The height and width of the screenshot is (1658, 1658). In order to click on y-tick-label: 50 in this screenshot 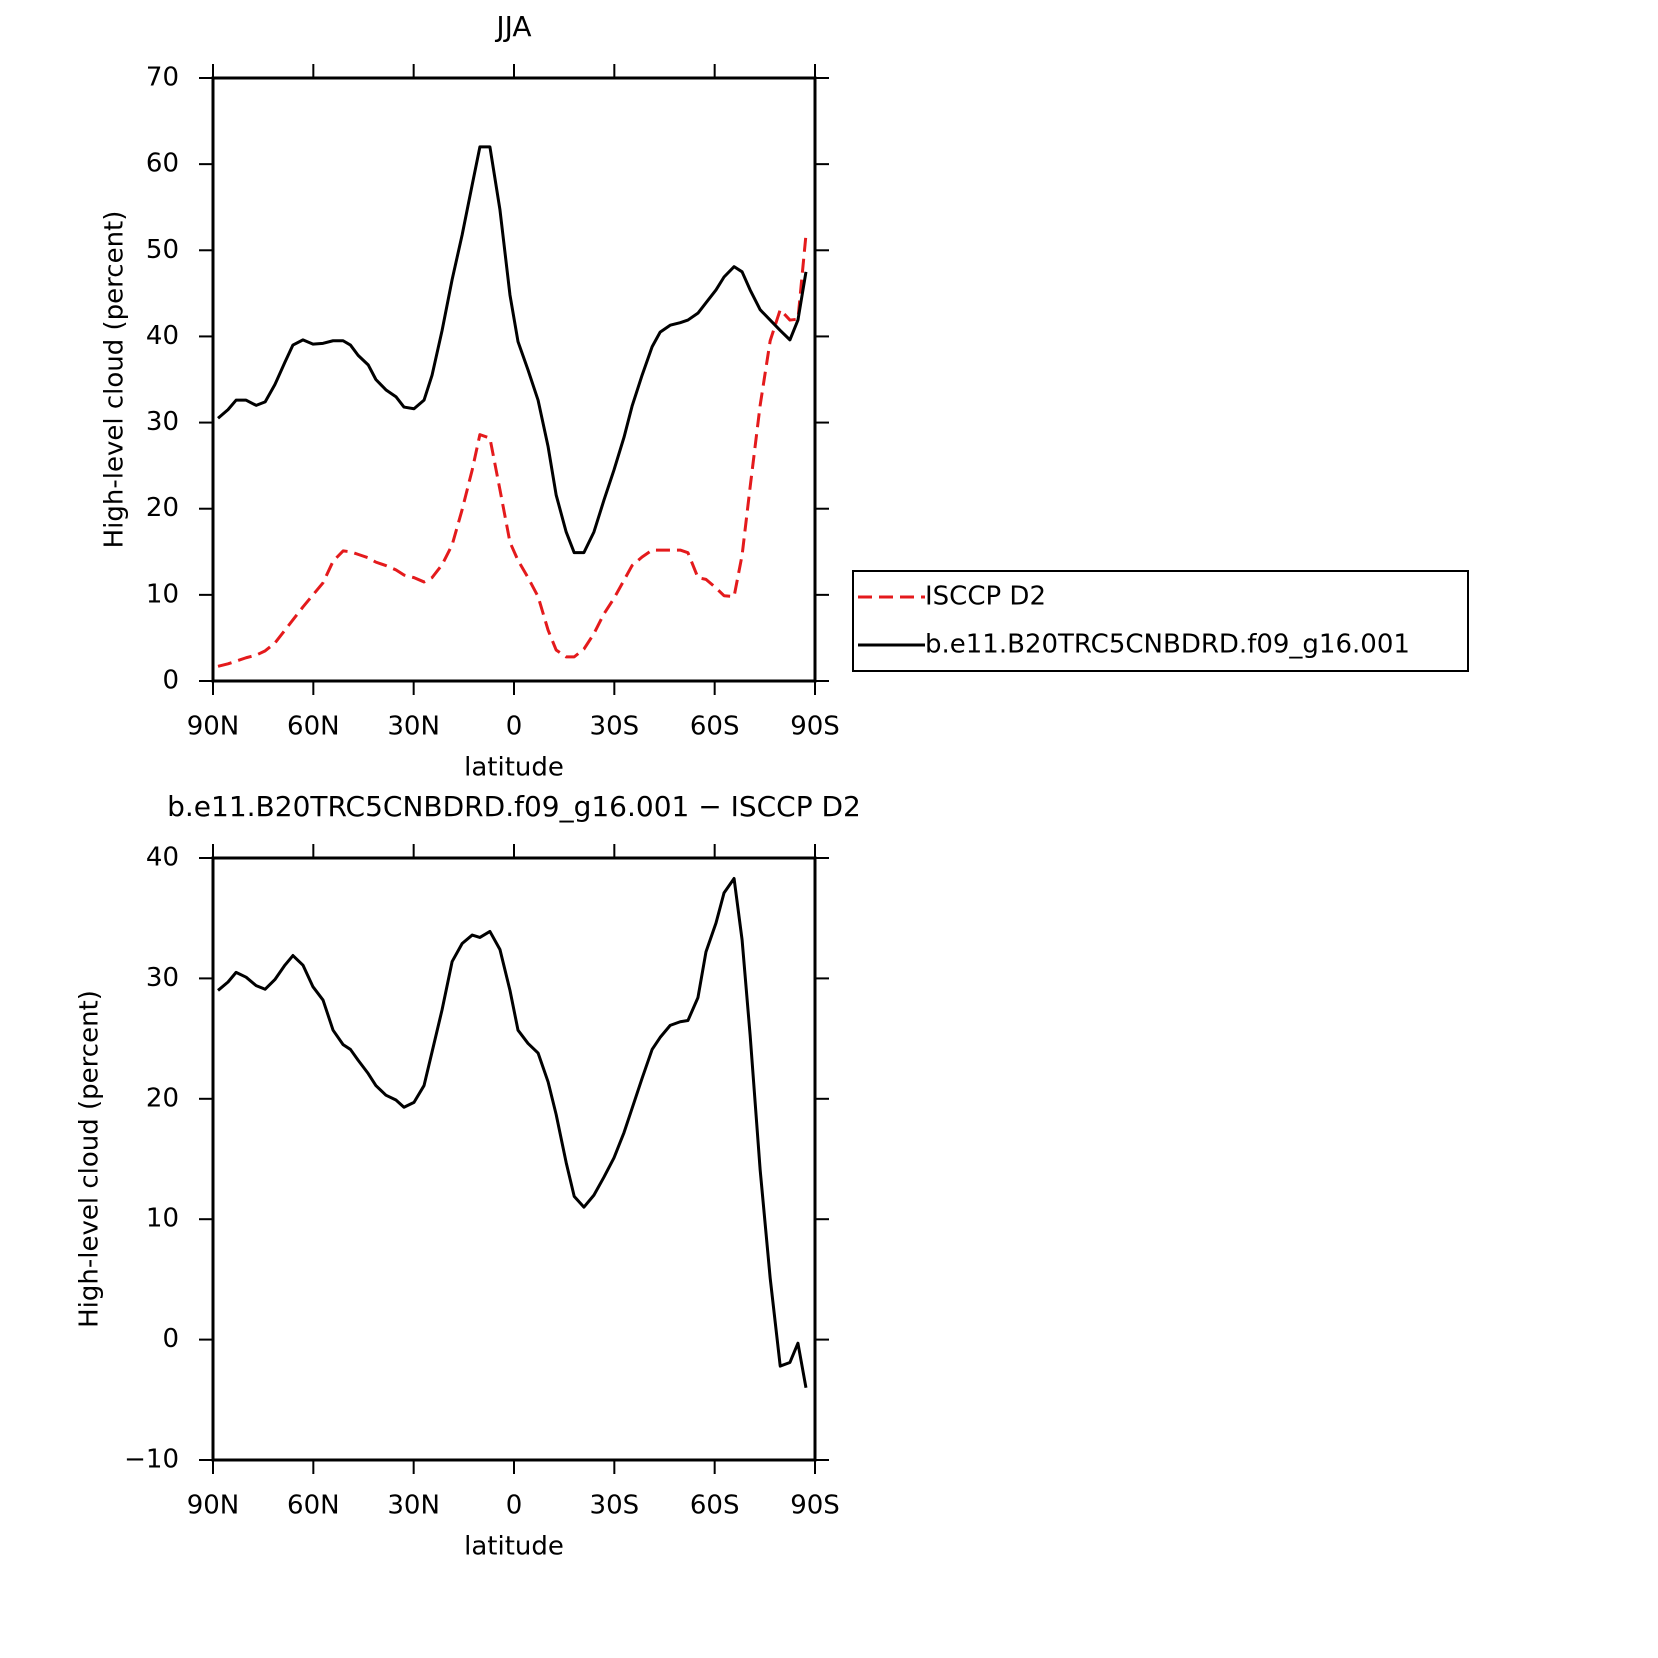, I will do `click(162, 250)`.